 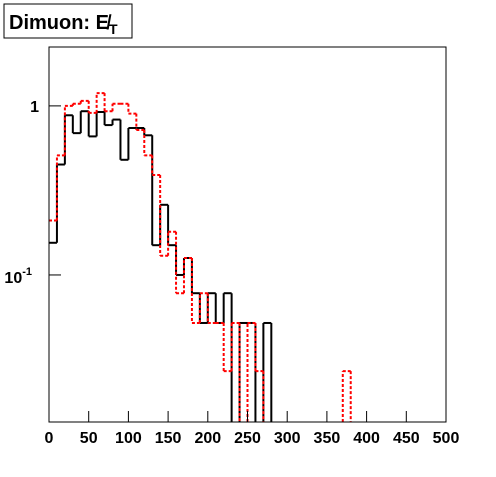 What do you see at coordinates (49, 23) in the screenshot?
I see `title-text: Dimuon:` at bounding box center [49, 23].